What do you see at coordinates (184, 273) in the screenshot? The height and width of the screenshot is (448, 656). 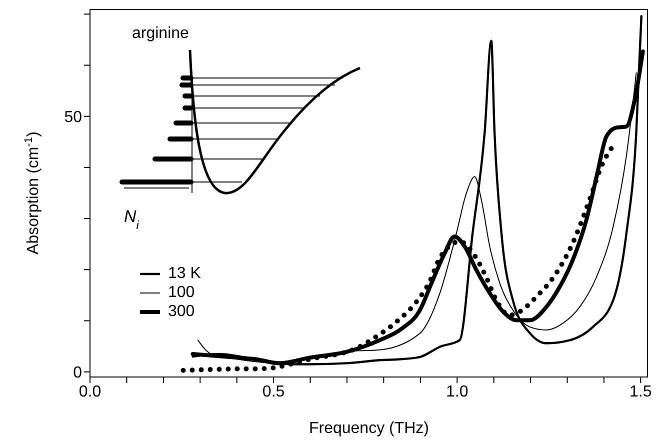 I see `legend-label: 13 K` at bounding box center [184, 273].